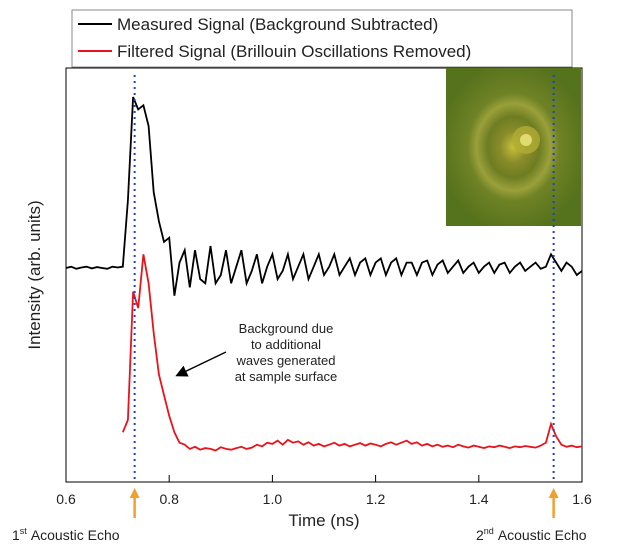  What do you see at coordinates (24, 531) in the screenshot?
I see `echo-suffix: st` at bounding box center [24, 531].